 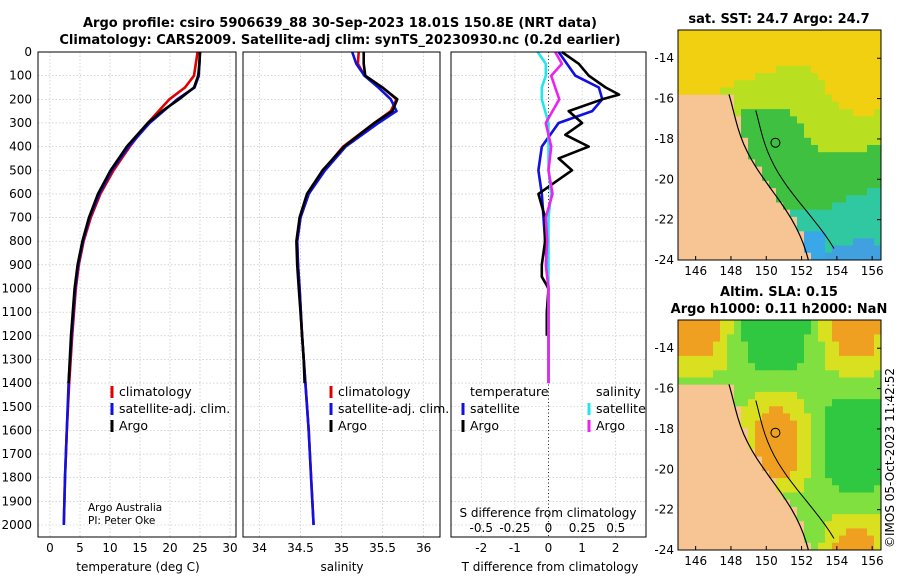 What do you see at coordinates (423, 548) in the screenshot?
I see `x-tick-label: 36` at bounding box center [423, 548].